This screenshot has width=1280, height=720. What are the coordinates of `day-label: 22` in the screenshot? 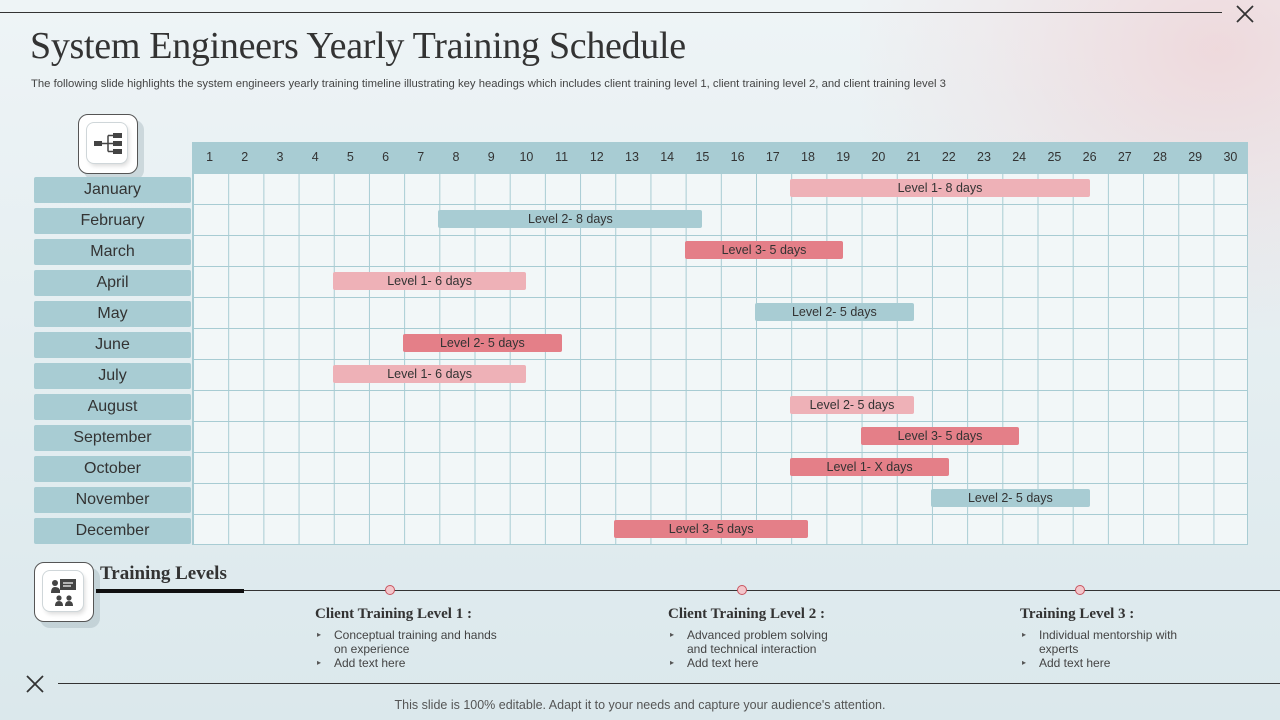 It's located at (948, 157).